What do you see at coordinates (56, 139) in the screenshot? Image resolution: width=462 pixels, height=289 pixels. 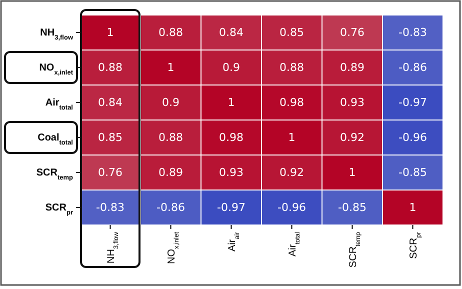 I see `y-tick-label: Coal$_{total}$` at bounding box center [56, 139].